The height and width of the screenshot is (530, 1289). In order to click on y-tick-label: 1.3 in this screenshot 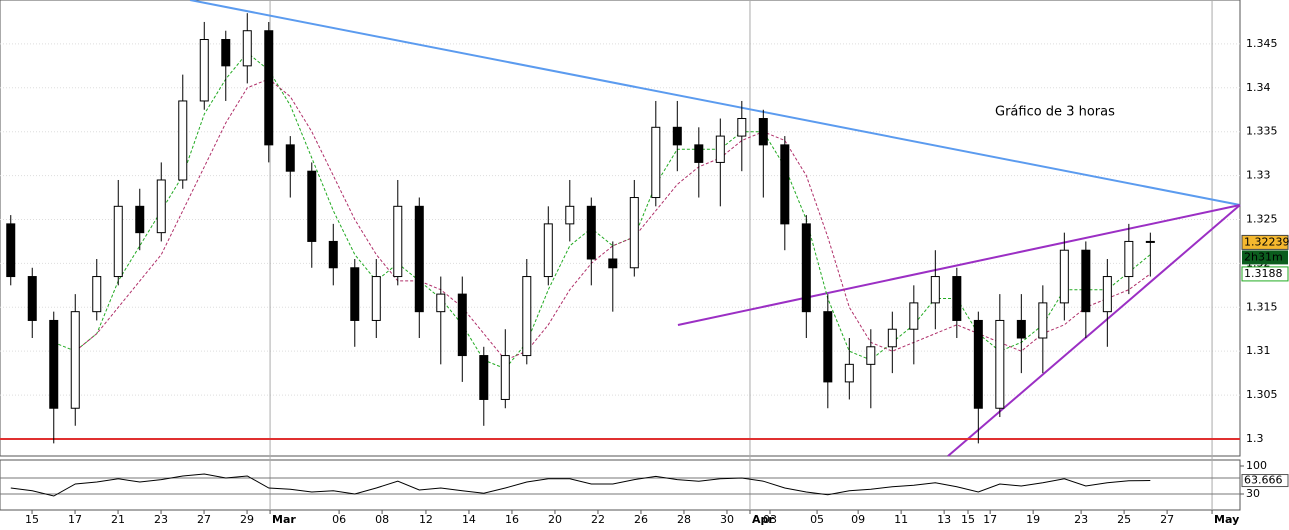, I will do `click(1255, 438)`.